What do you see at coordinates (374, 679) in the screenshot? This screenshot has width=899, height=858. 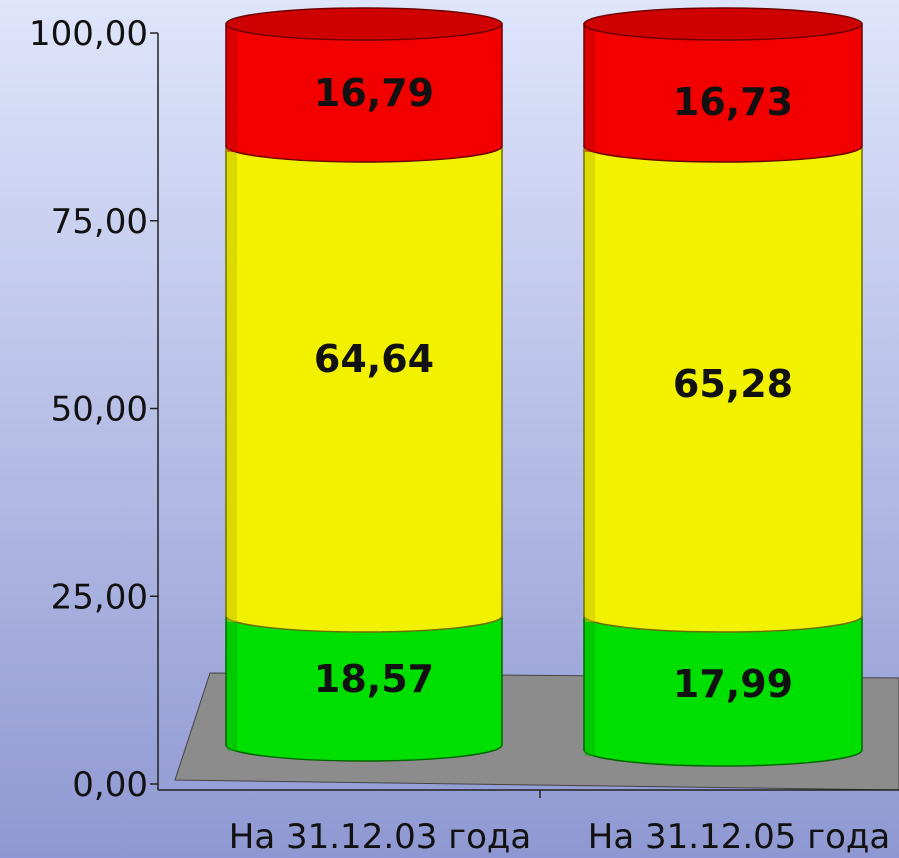 I see `data-label: 18,57` at bounding box center [374, 679].